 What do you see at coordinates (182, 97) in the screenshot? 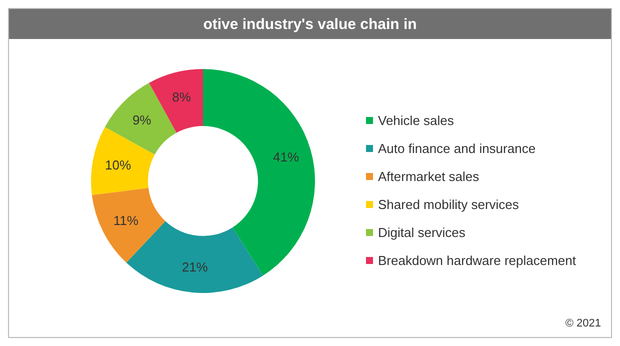
I see `data-label: 8%` at bounding box center [182, 97].